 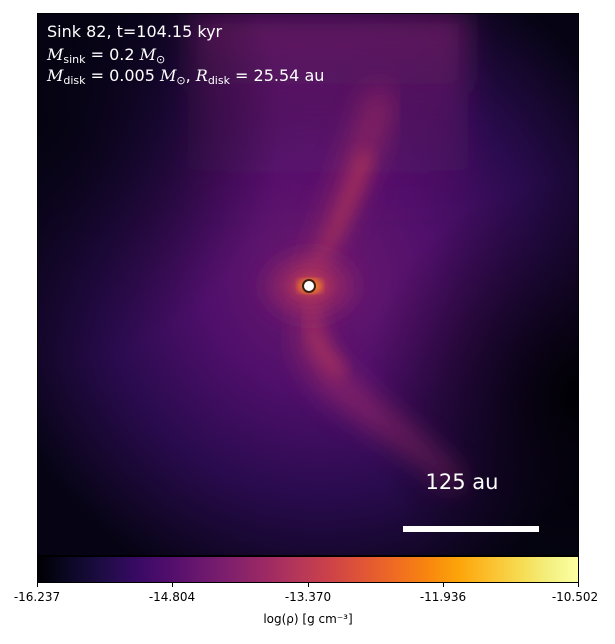 I want to click on scale-bar-label: 125 au, so click(x=462, y=482).